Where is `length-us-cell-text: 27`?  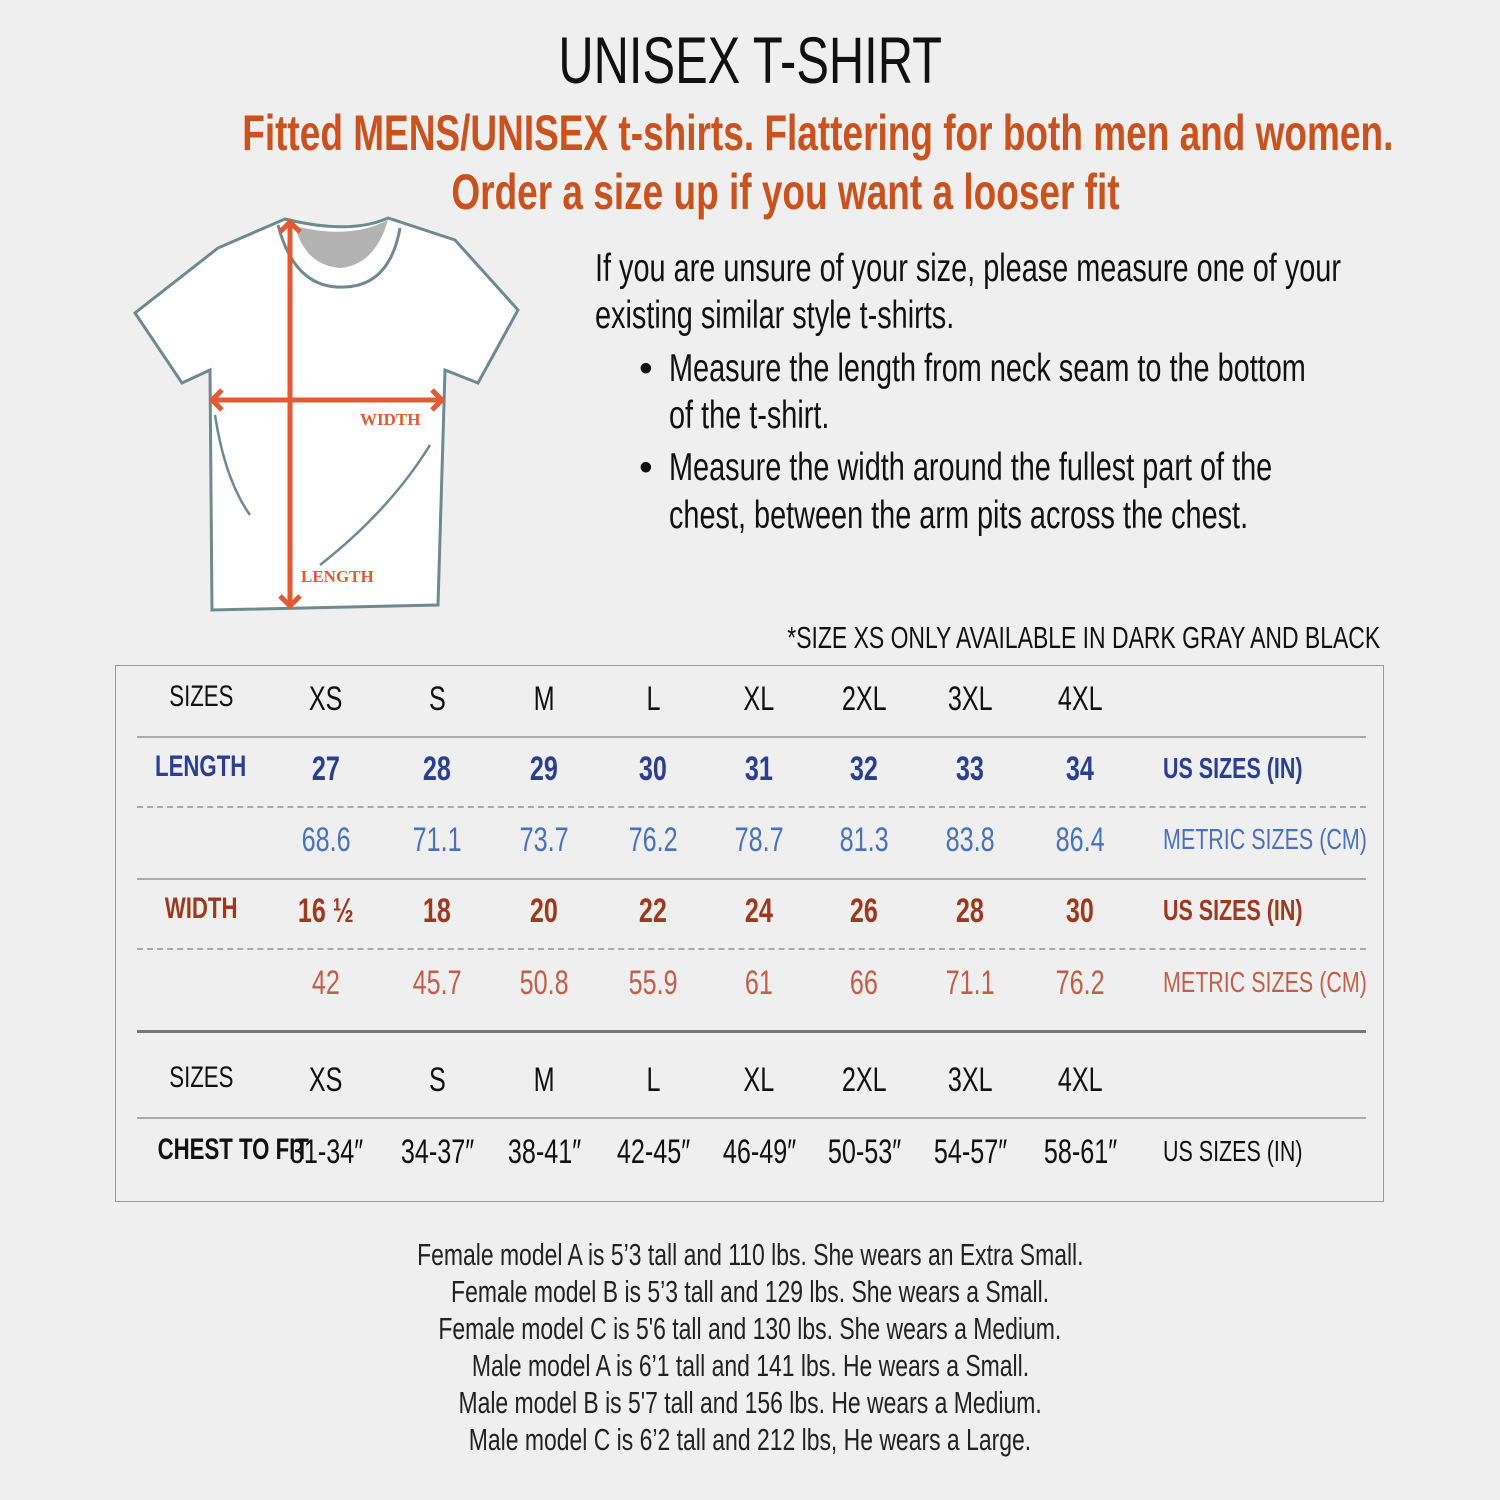
length-us-cell-text: 27 is located at coordinates (325, 769).